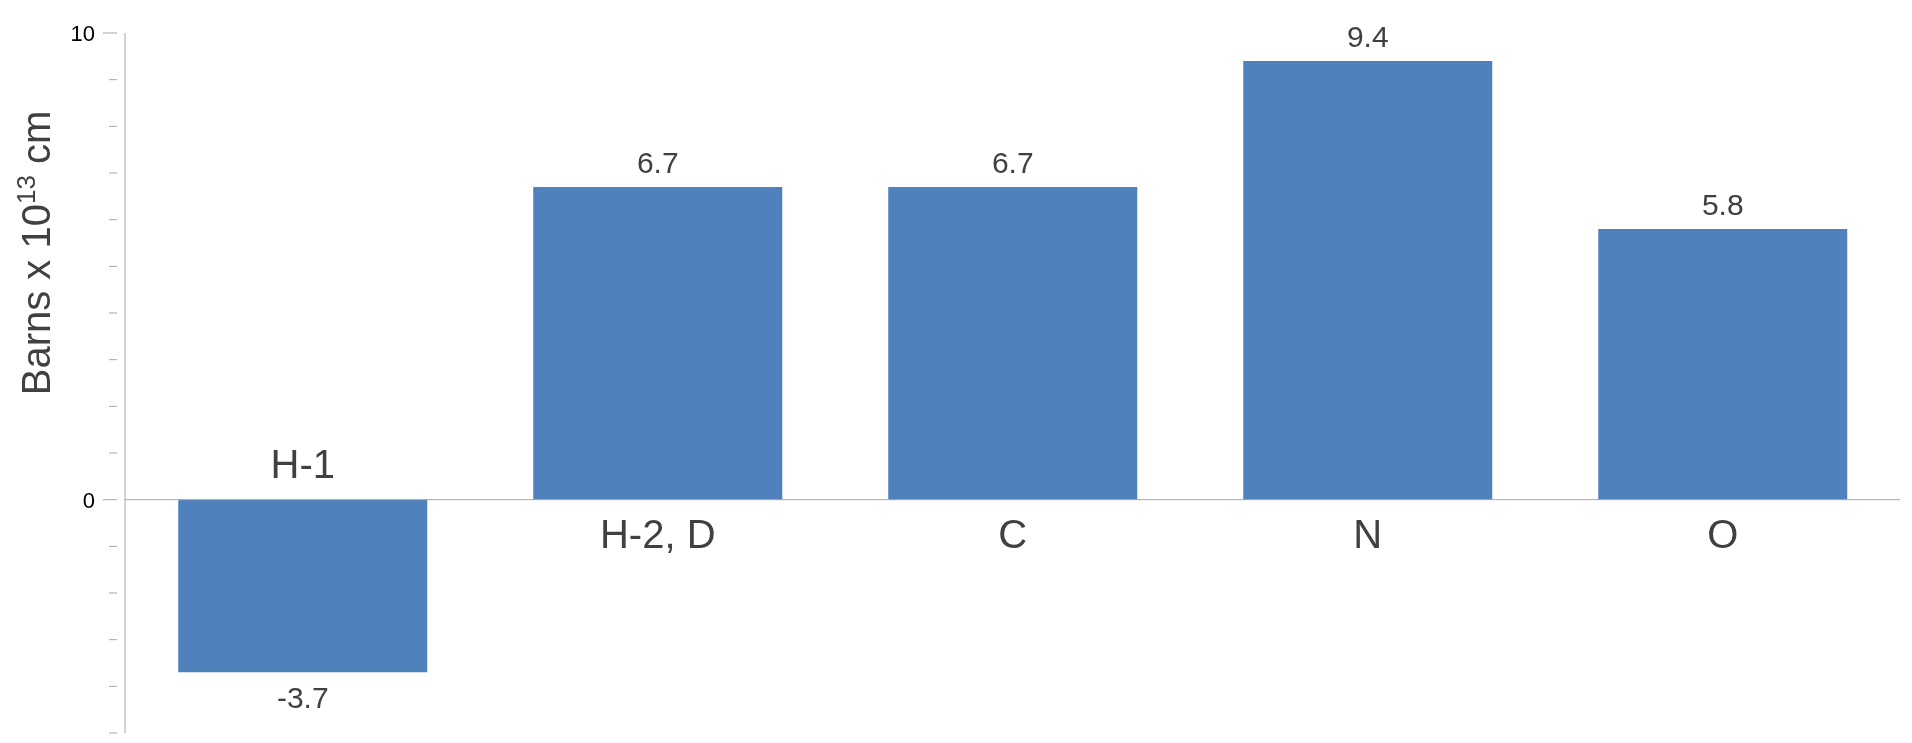 The image size is (1912, 743). I want to click on x-tick-label: H-2, D, so click(657, 533).